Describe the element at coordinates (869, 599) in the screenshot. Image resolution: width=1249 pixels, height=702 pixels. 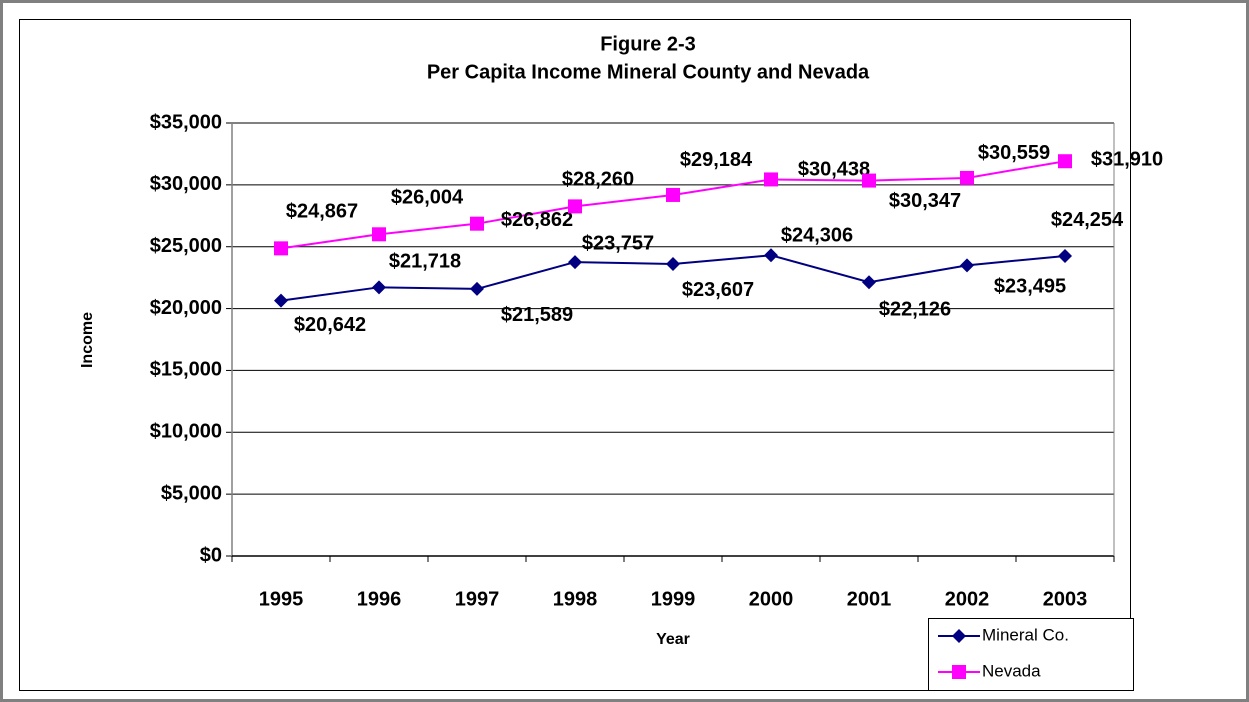
I see `x-tick-label: 2001` at that location.